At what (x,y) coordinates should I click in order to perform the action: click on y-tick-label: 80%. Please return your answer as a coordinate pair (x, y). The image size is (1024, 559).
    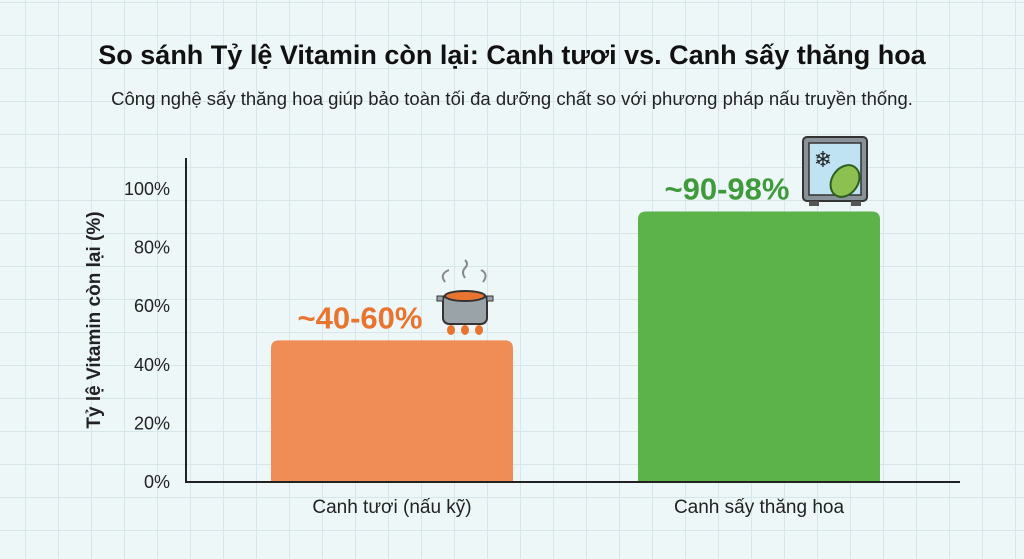
    Looking at the image, I should click on (152, 248).